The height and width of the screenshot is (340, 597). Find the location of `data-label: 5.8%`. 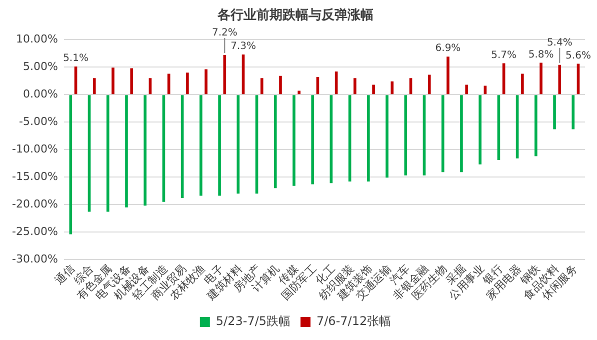

data-label: 5.8% is located at coordinates (541, 54).